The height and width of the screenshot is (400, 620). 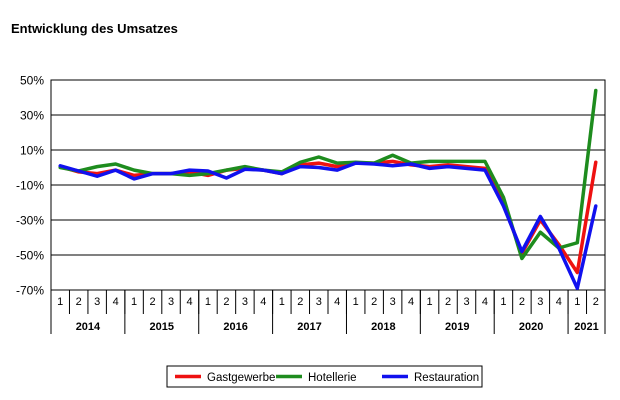 I want to click on chart-title: Entwicklung des Umsatzes, so click(x=94, y=28).